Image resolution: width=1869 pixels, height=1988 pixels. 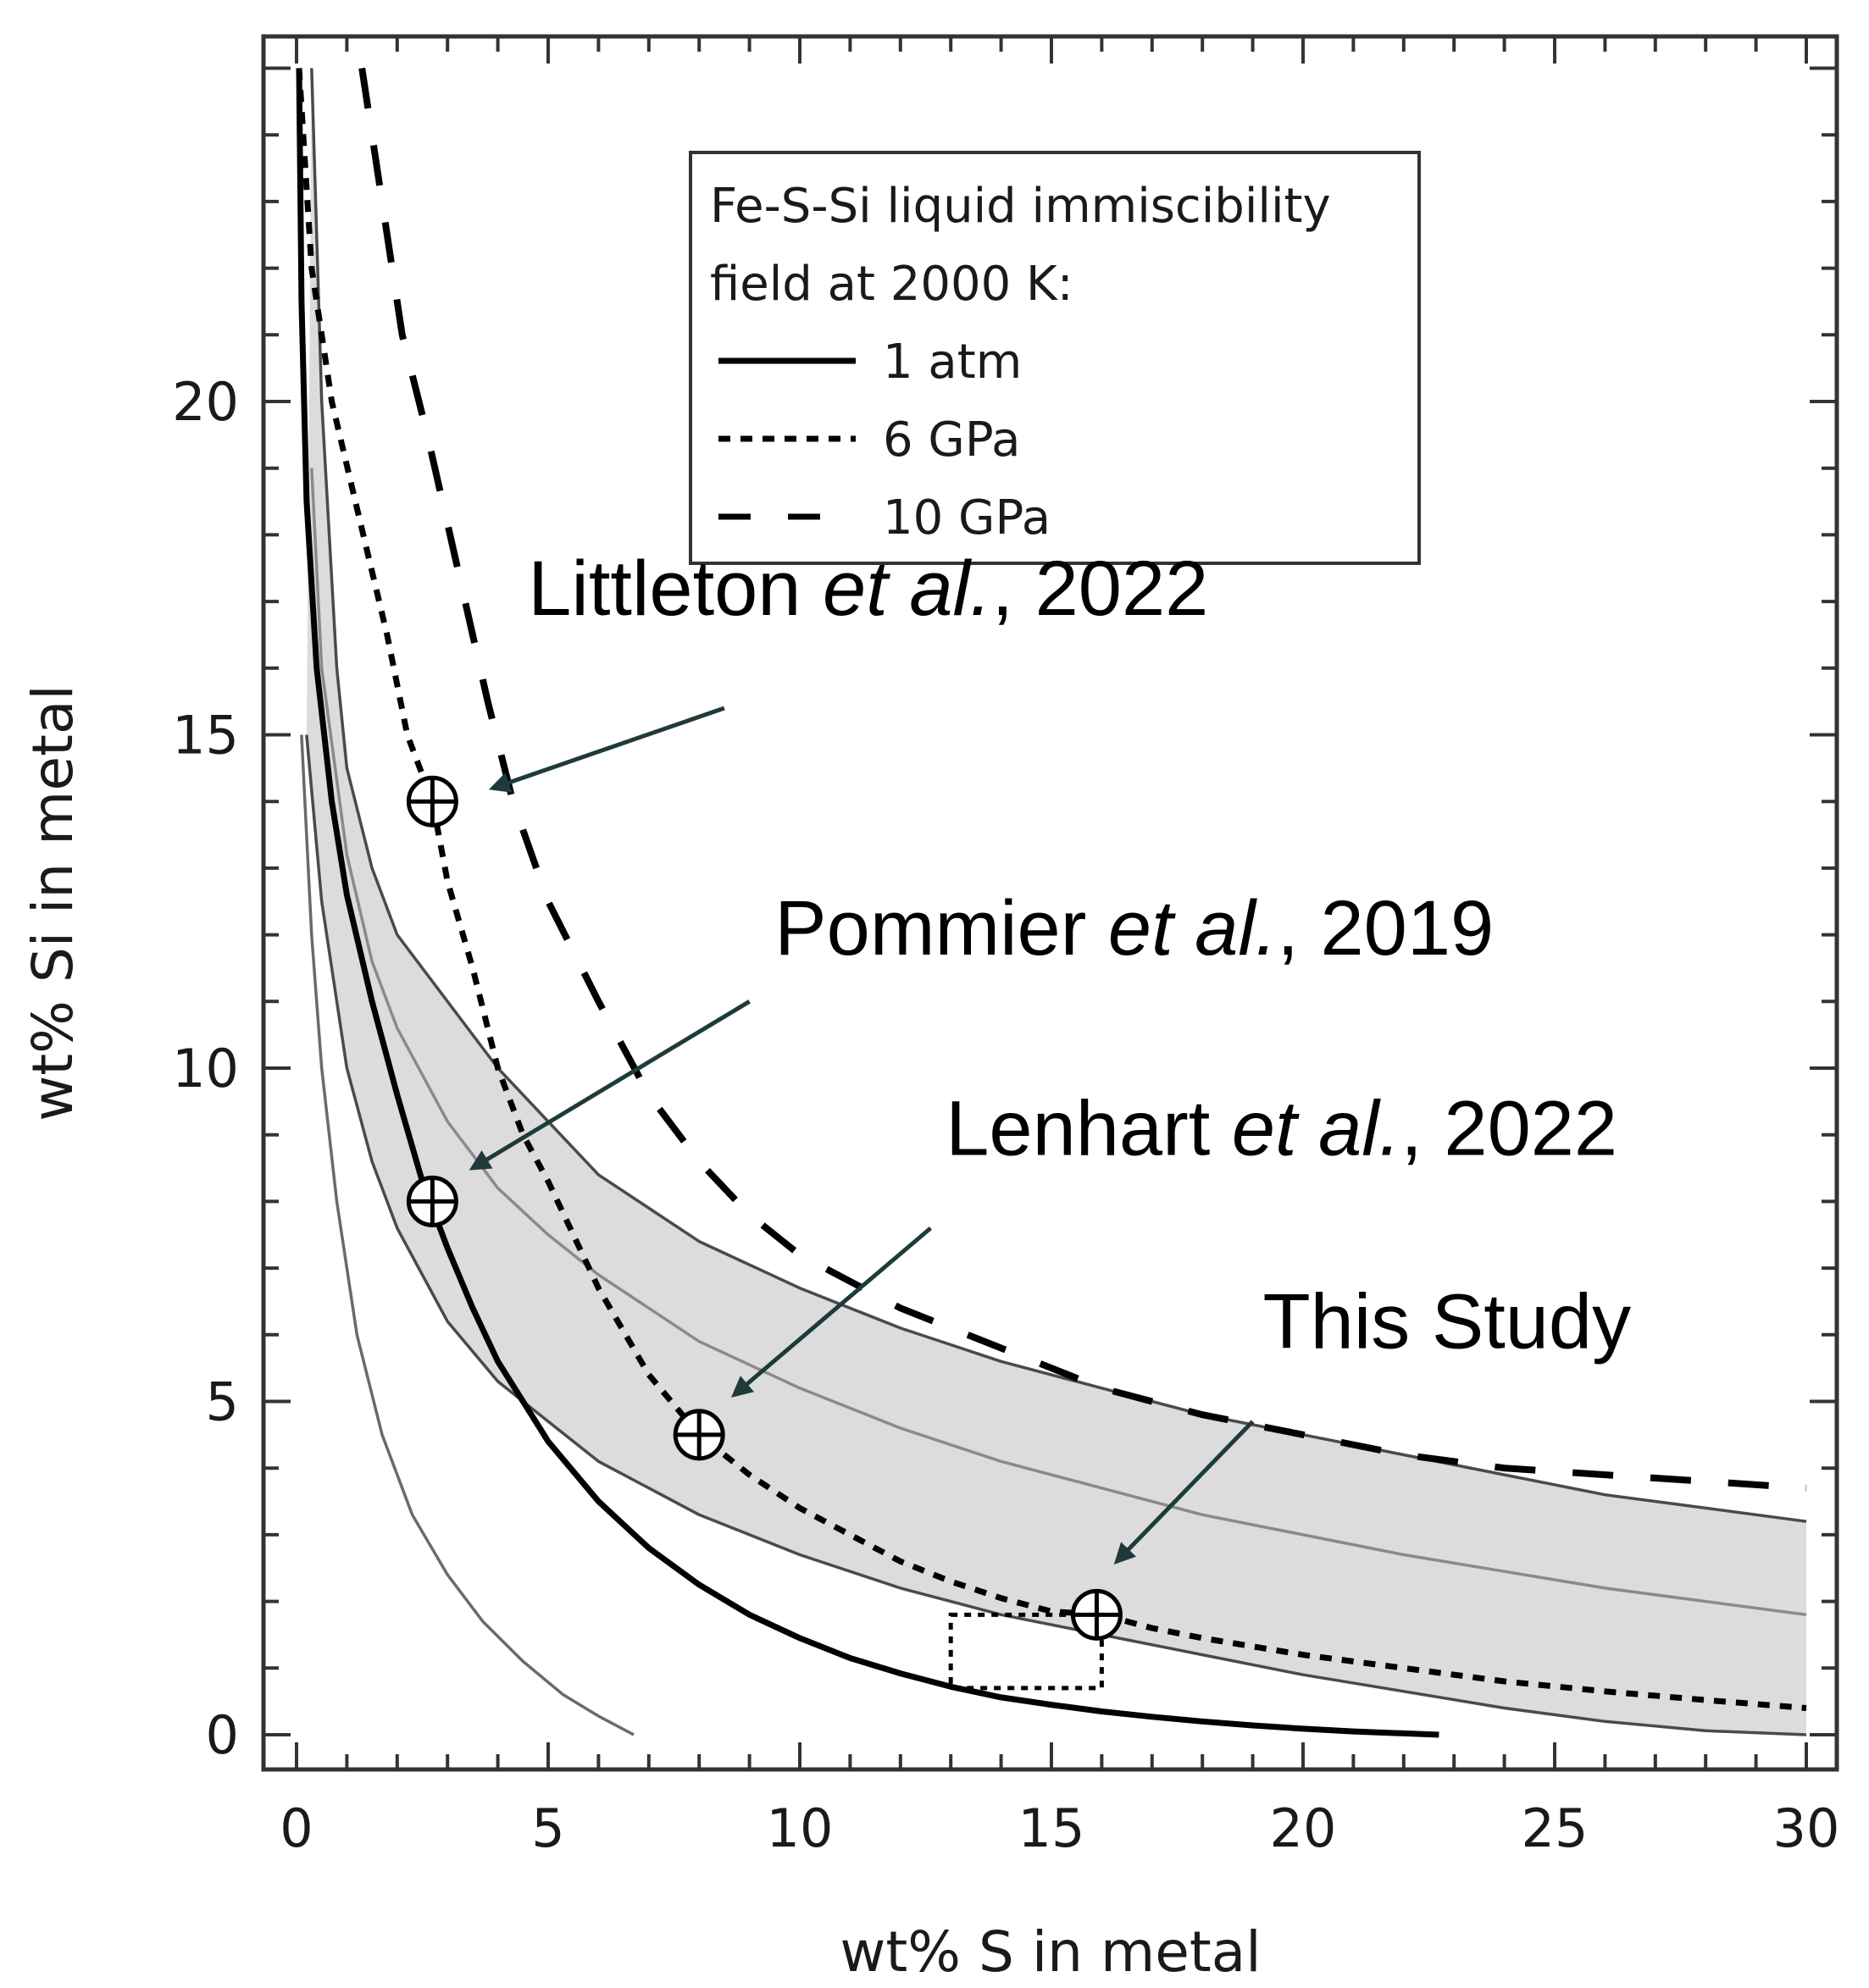 What do you see at coordinates (1508, 1128) in the screenshot?
I see `annotation-lenhart-year: , 2022` at bounding box center [1508, 1128].